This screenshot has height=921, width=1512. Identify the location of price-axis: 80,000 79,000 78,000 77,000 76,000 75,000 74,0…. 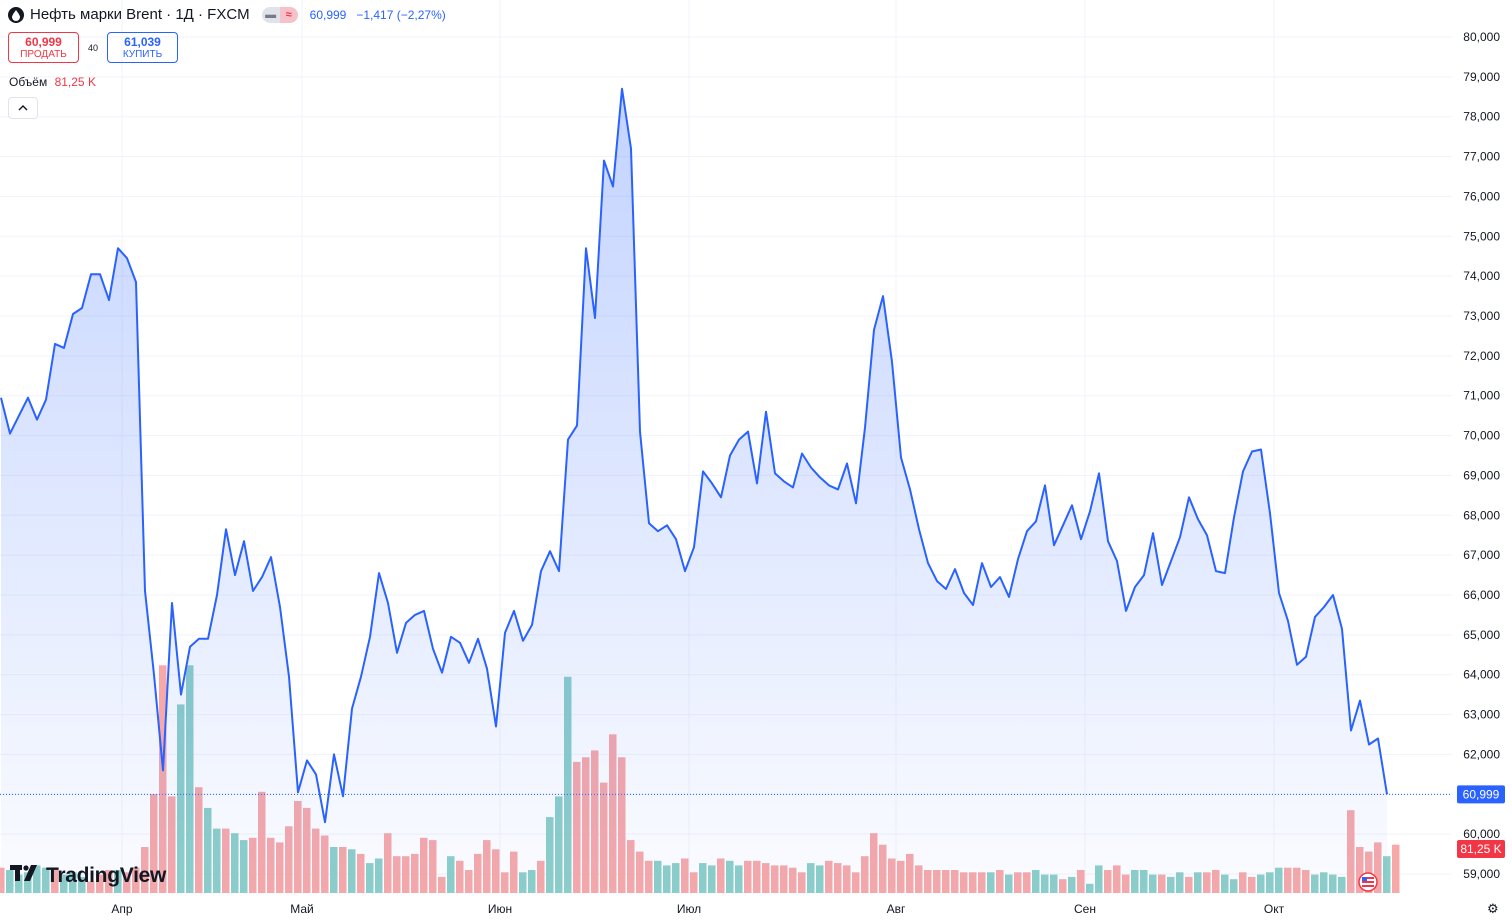
(1481, 455).